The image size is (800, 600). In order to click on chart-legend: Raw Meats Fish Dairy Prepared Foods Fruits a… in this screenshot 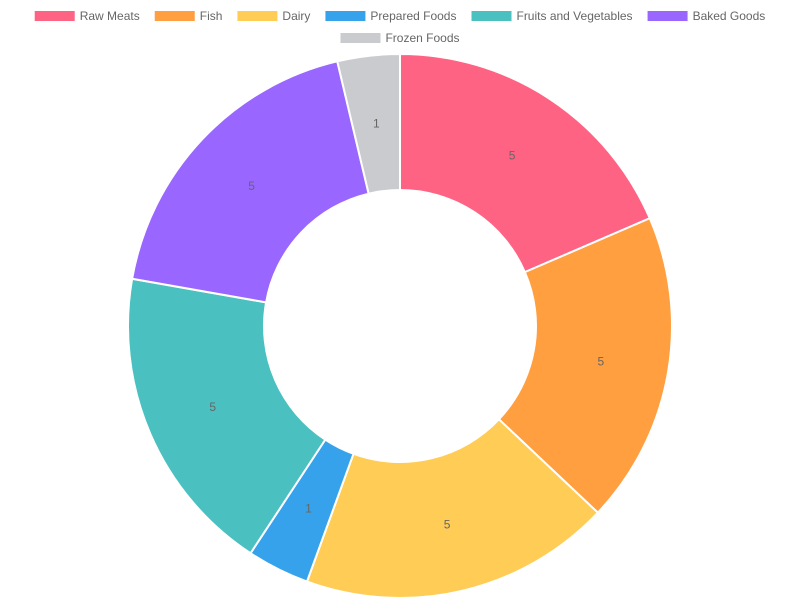, I will do `click(400, 27)`.